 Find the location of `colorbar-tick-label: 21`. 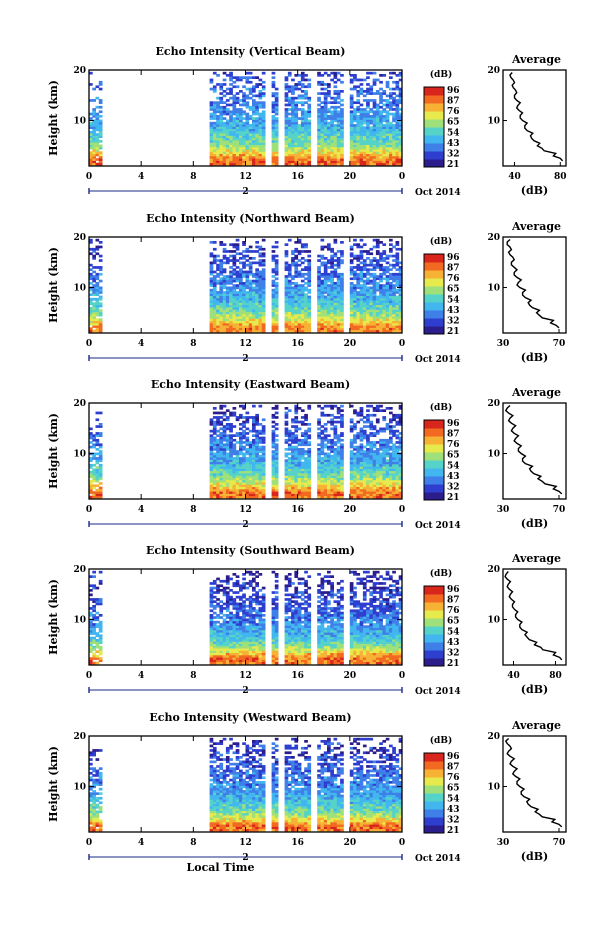

colorbar-tick-label: 21 is located at coordinates (453, 332).